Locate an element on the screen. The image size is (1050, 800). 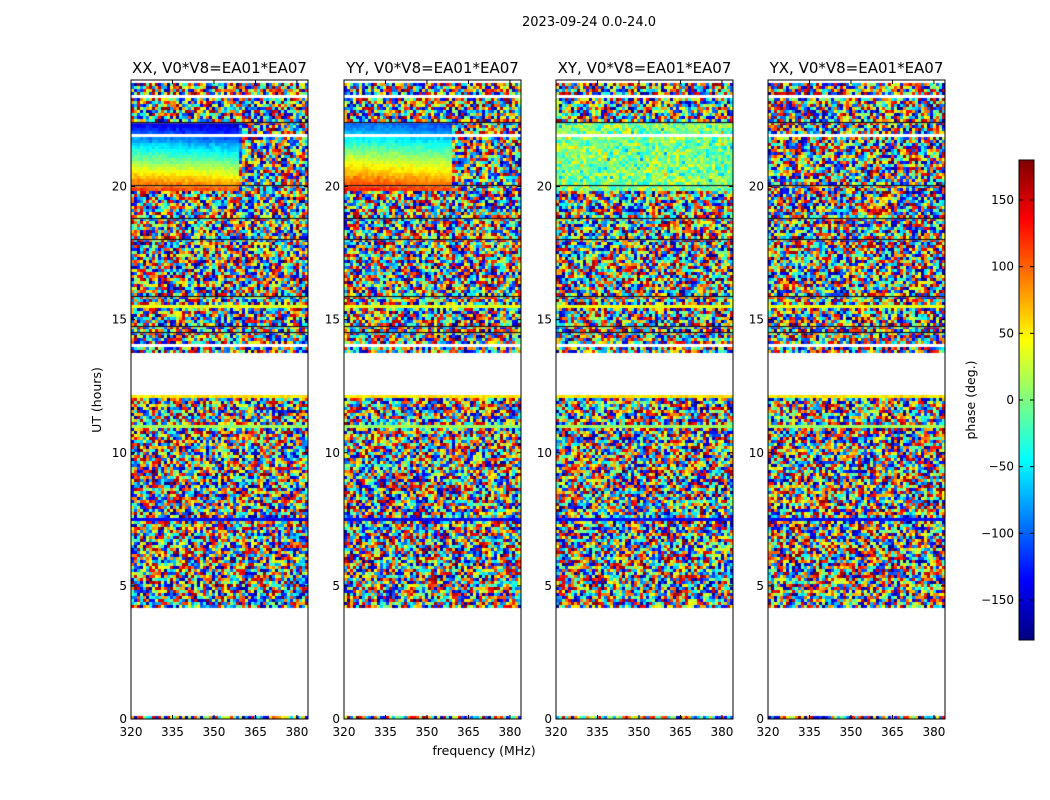
x-axis-label: frequency (MHz) is located at coordinates (483, 750).